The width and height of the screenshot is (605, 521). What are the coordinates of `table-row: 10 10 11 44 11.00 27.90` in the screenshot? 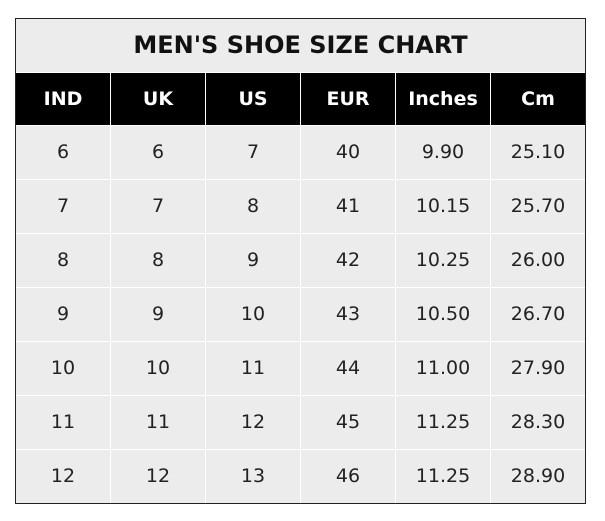 It's located at (300, 368).